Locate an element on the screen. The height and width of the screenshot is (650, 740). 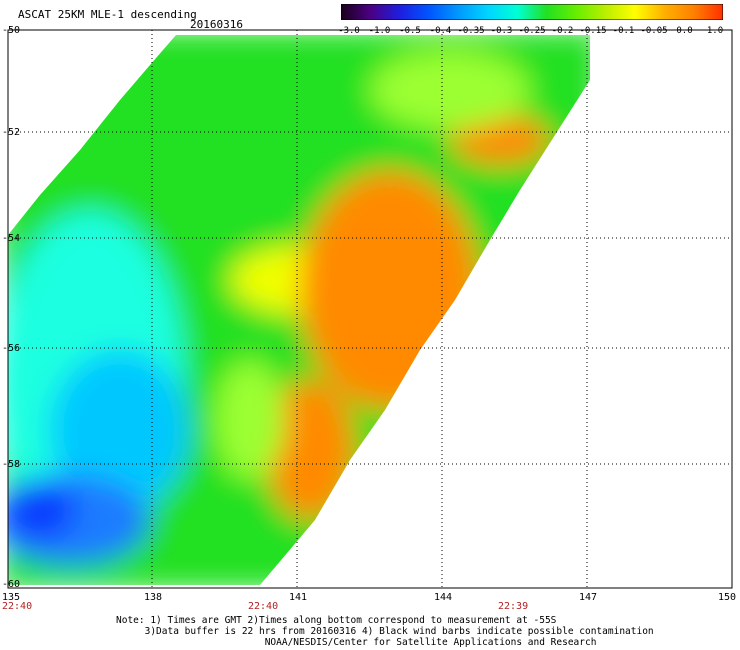
colorbar-label: -0.5 is located at coordinates (410, 31).